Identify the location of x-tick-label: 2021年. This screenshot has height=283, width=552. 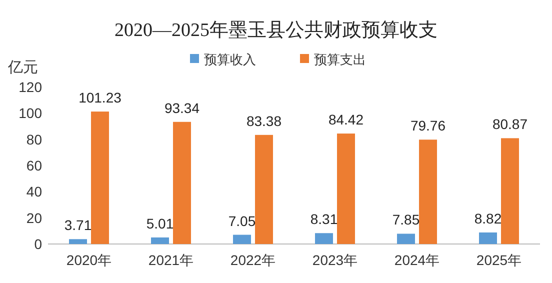
(171, 260).